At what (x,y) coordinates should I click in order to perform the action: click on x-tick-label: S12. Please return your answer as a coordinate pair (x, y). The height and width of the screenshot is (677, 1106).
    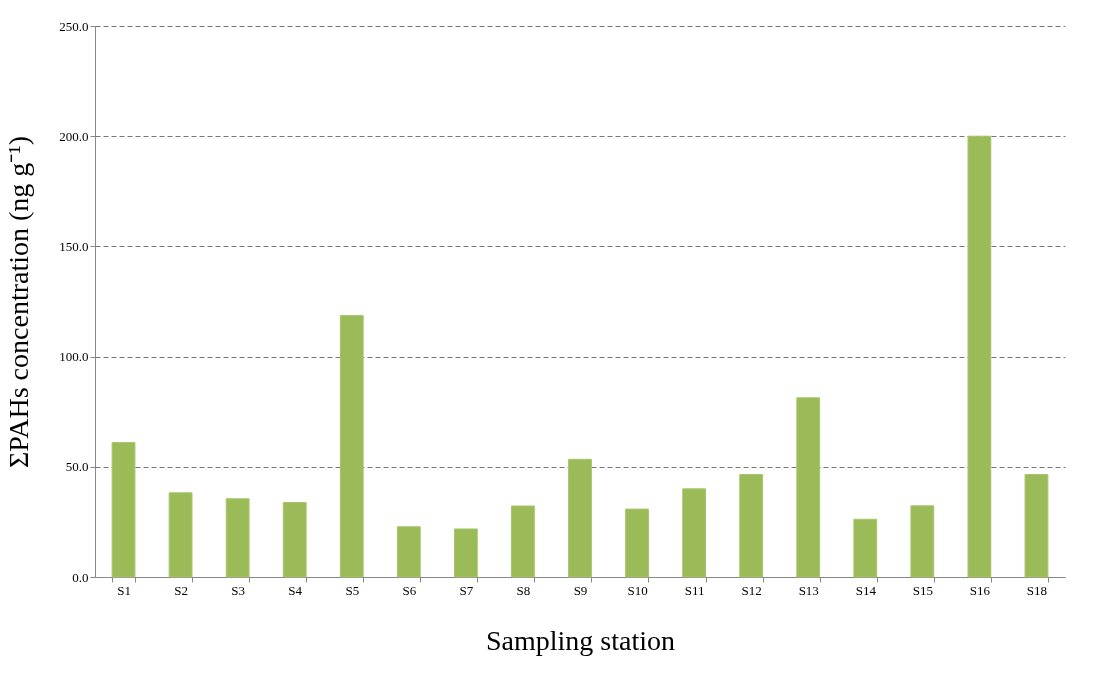
    Looking at the image, I should click on (751, 590).